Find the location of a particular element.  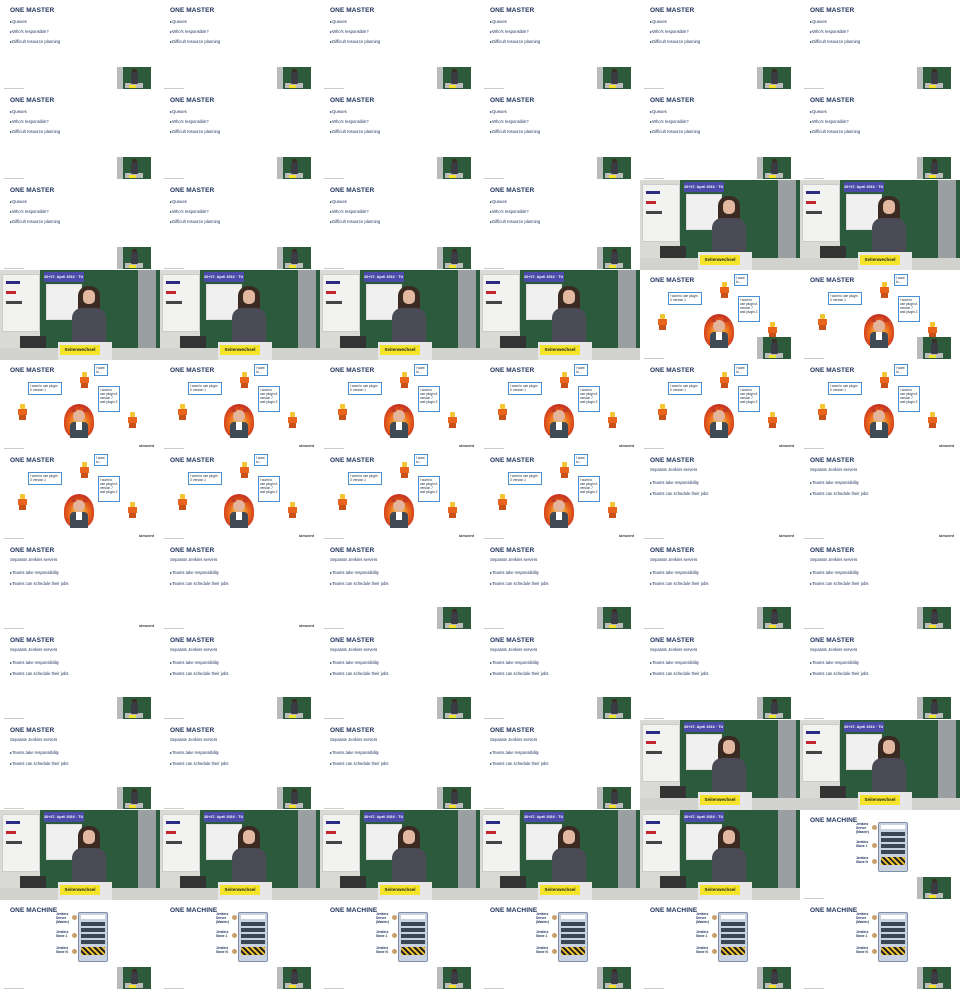

jenkins-horn1 is located at coordinates (553, 409).